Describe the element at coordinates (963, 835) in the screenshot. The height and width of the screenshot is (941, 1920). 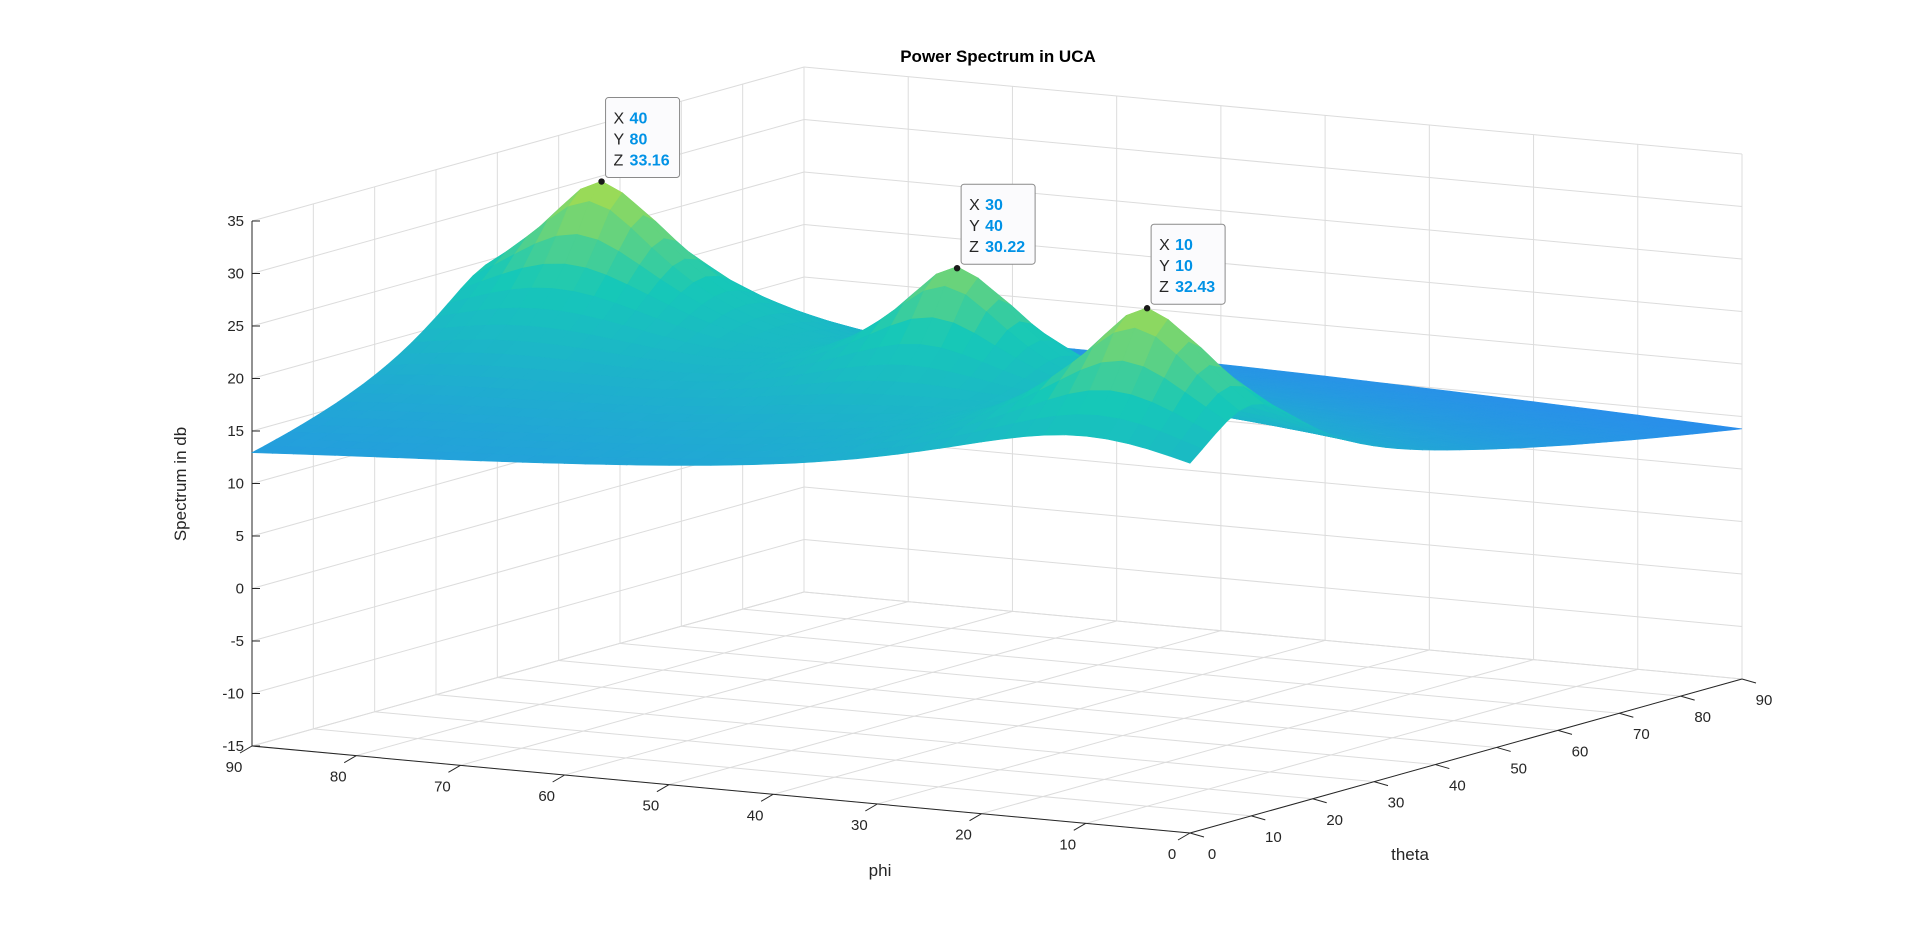
I see `y-tick-label: 20` at that location.